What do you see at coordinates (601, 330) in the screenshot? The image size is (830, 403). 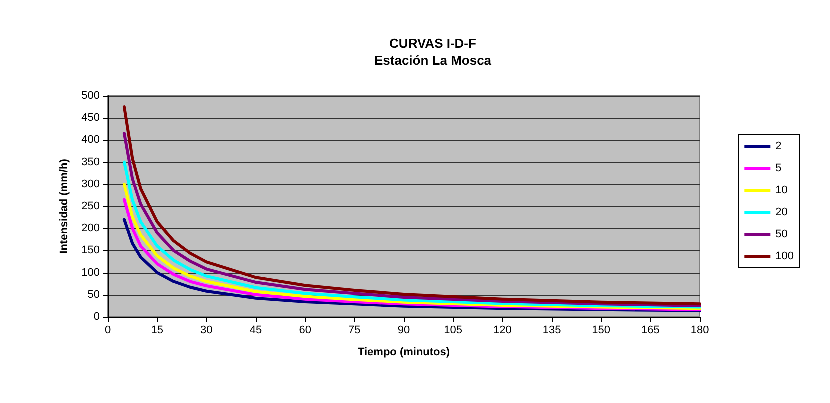 I see `x-tick-label: 150` at bounding box center [601, 330].